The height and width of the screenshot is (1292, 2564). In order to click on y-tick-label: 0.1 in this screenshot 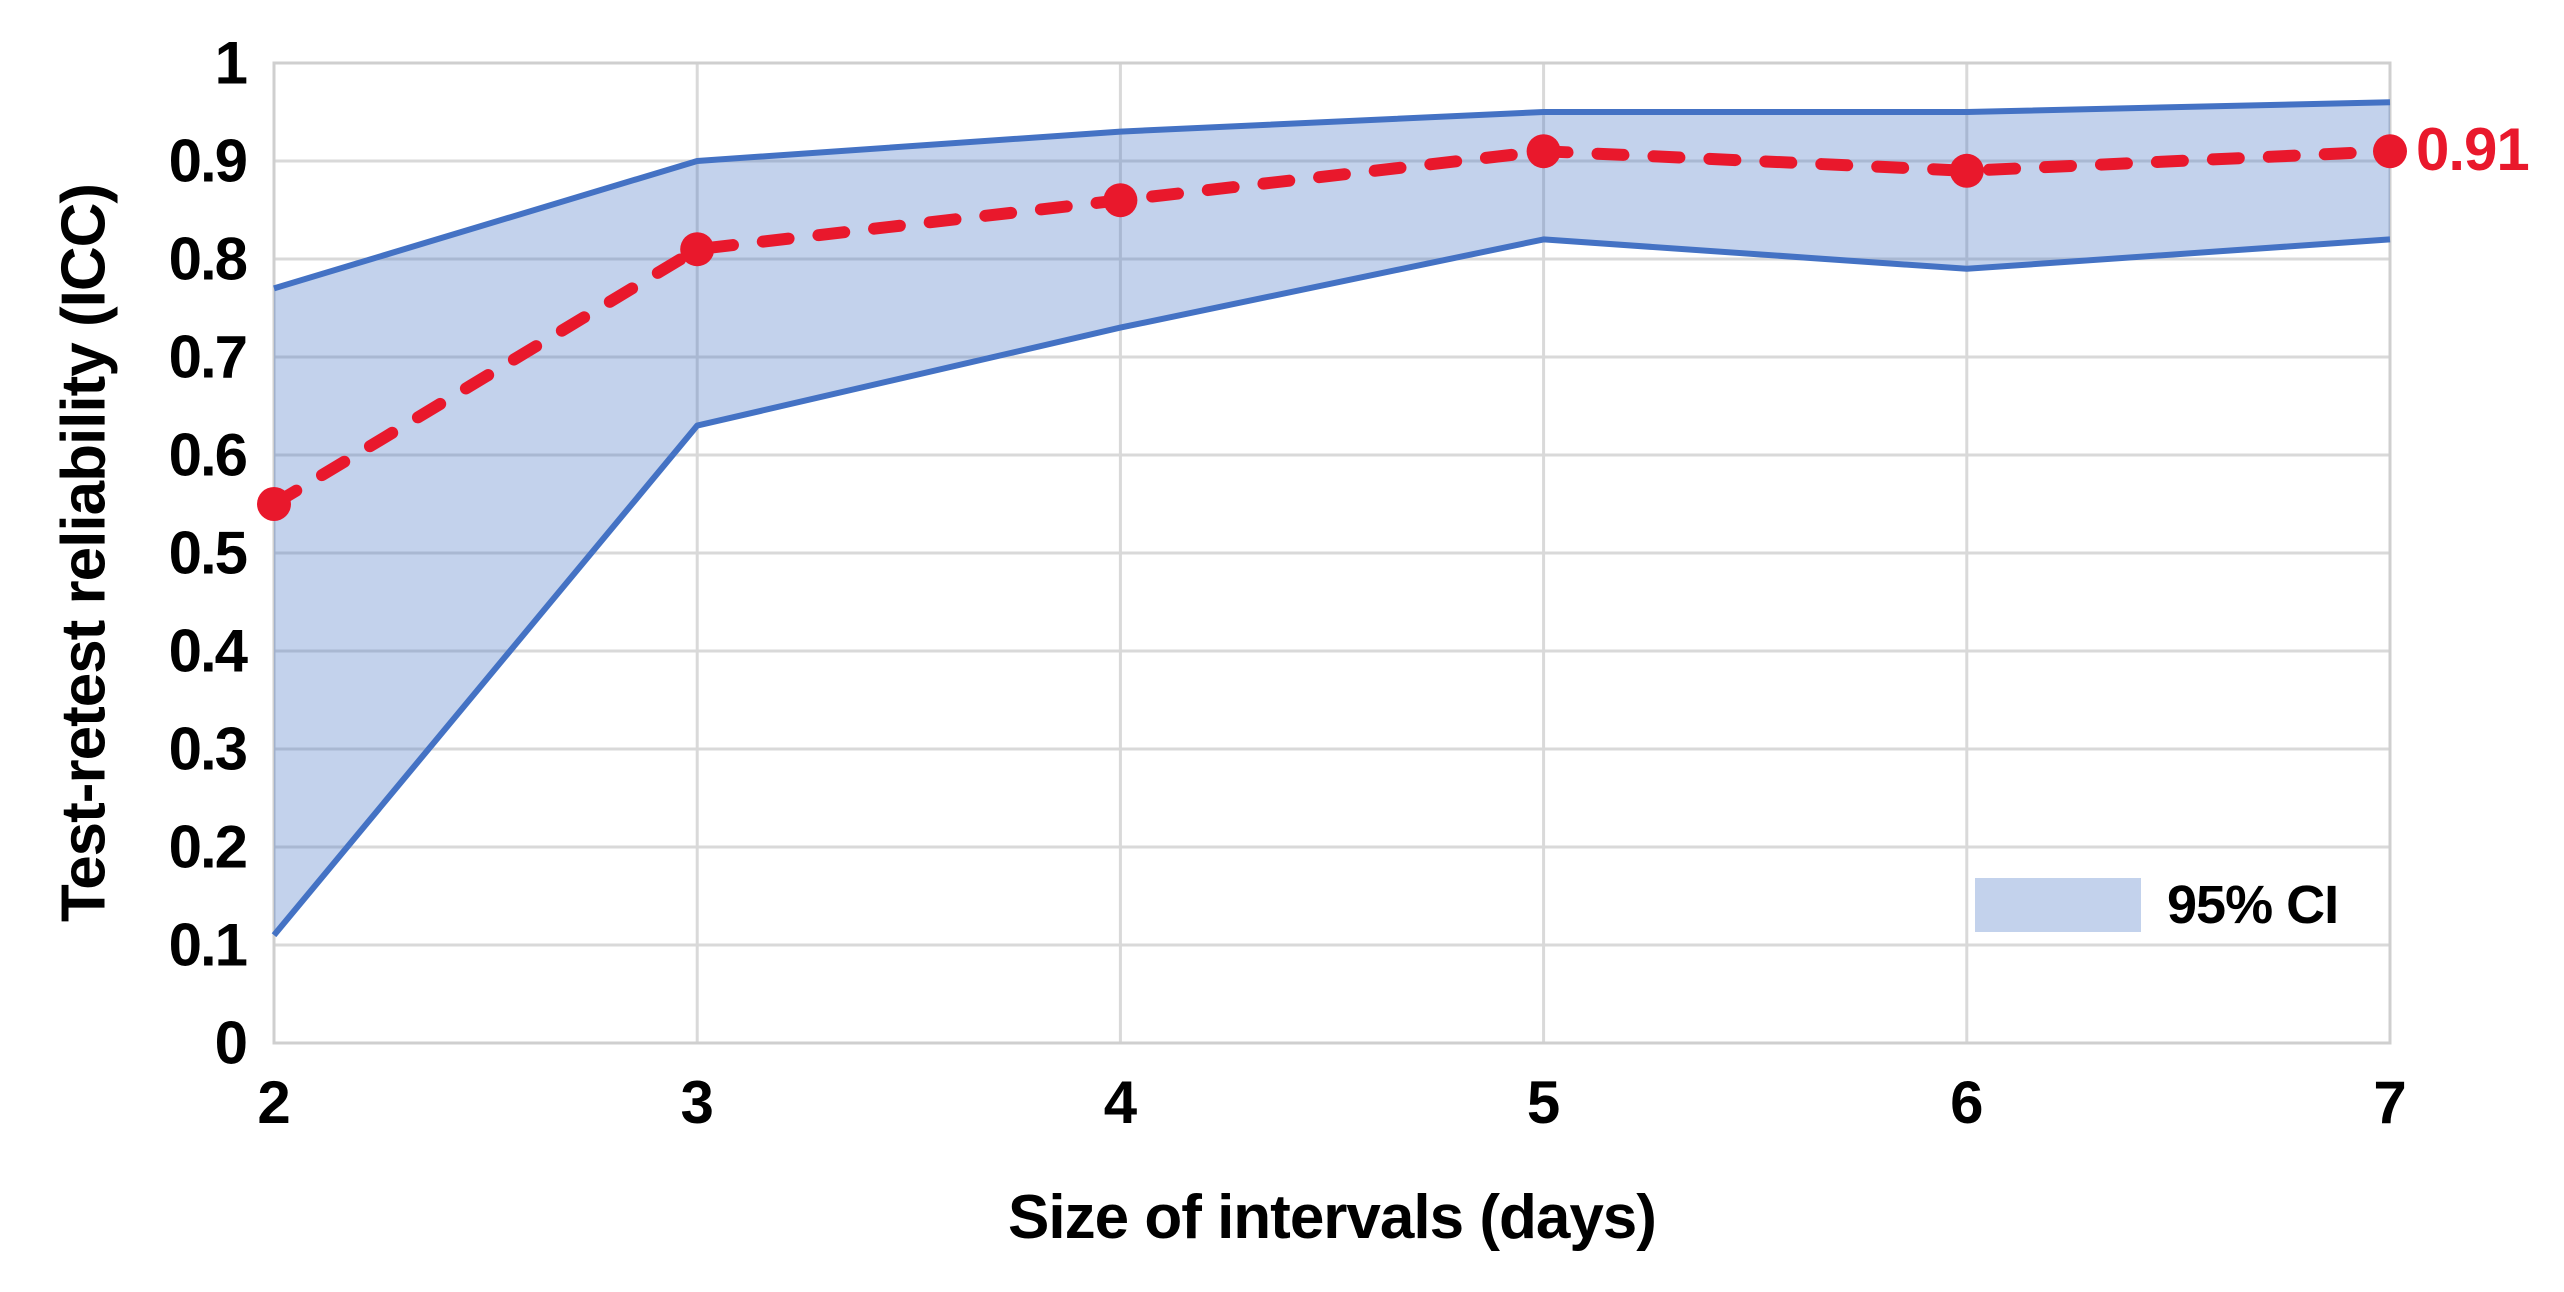, I will do `click(208, 945)`.